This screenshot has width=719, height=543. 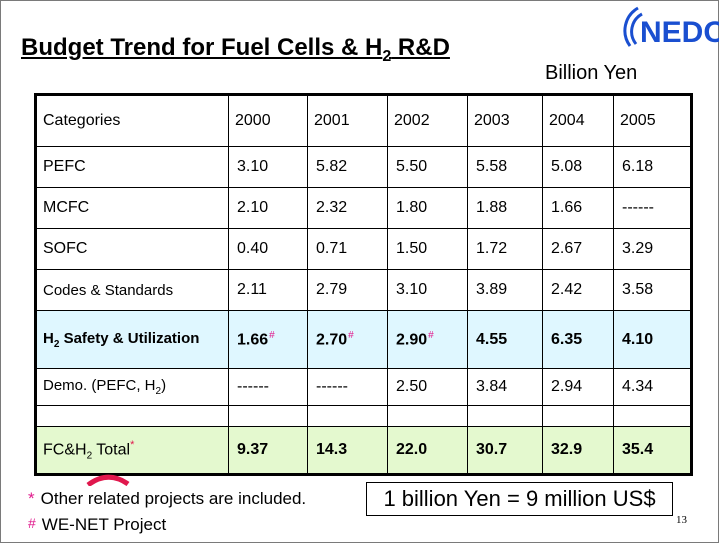 What do you see at coordinates (427, 167) in the screenshot?
I see `value-cell: 5.50` at bounding box center [427, 167].